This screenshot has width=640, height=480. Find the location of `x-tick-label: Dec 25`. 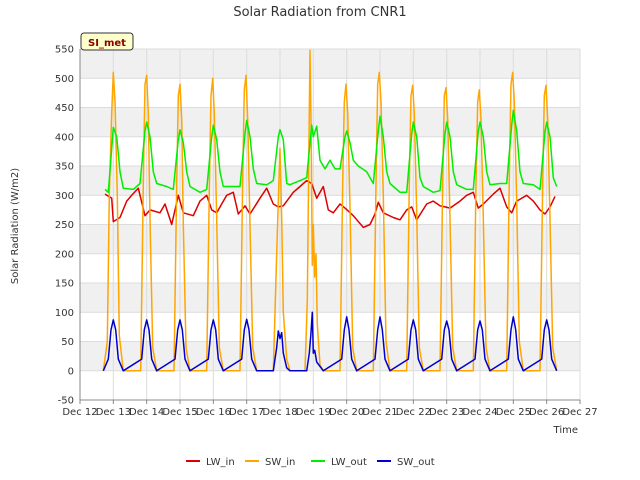

x-tick-label: Dec 25 is located at coordinates (513, 412).